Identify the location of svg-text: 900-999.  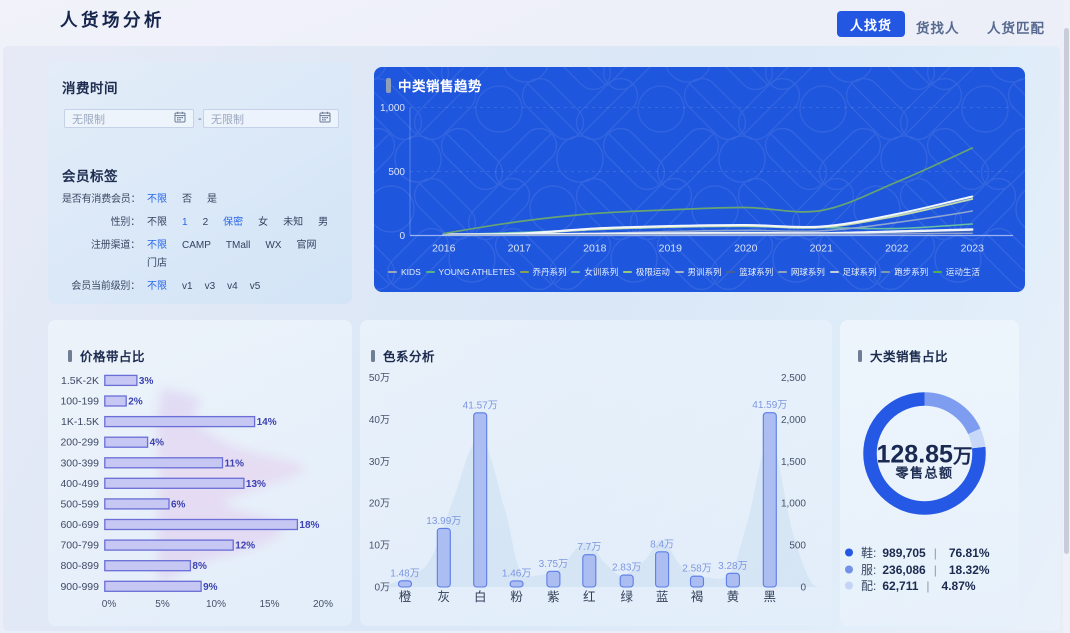
(79, 587).